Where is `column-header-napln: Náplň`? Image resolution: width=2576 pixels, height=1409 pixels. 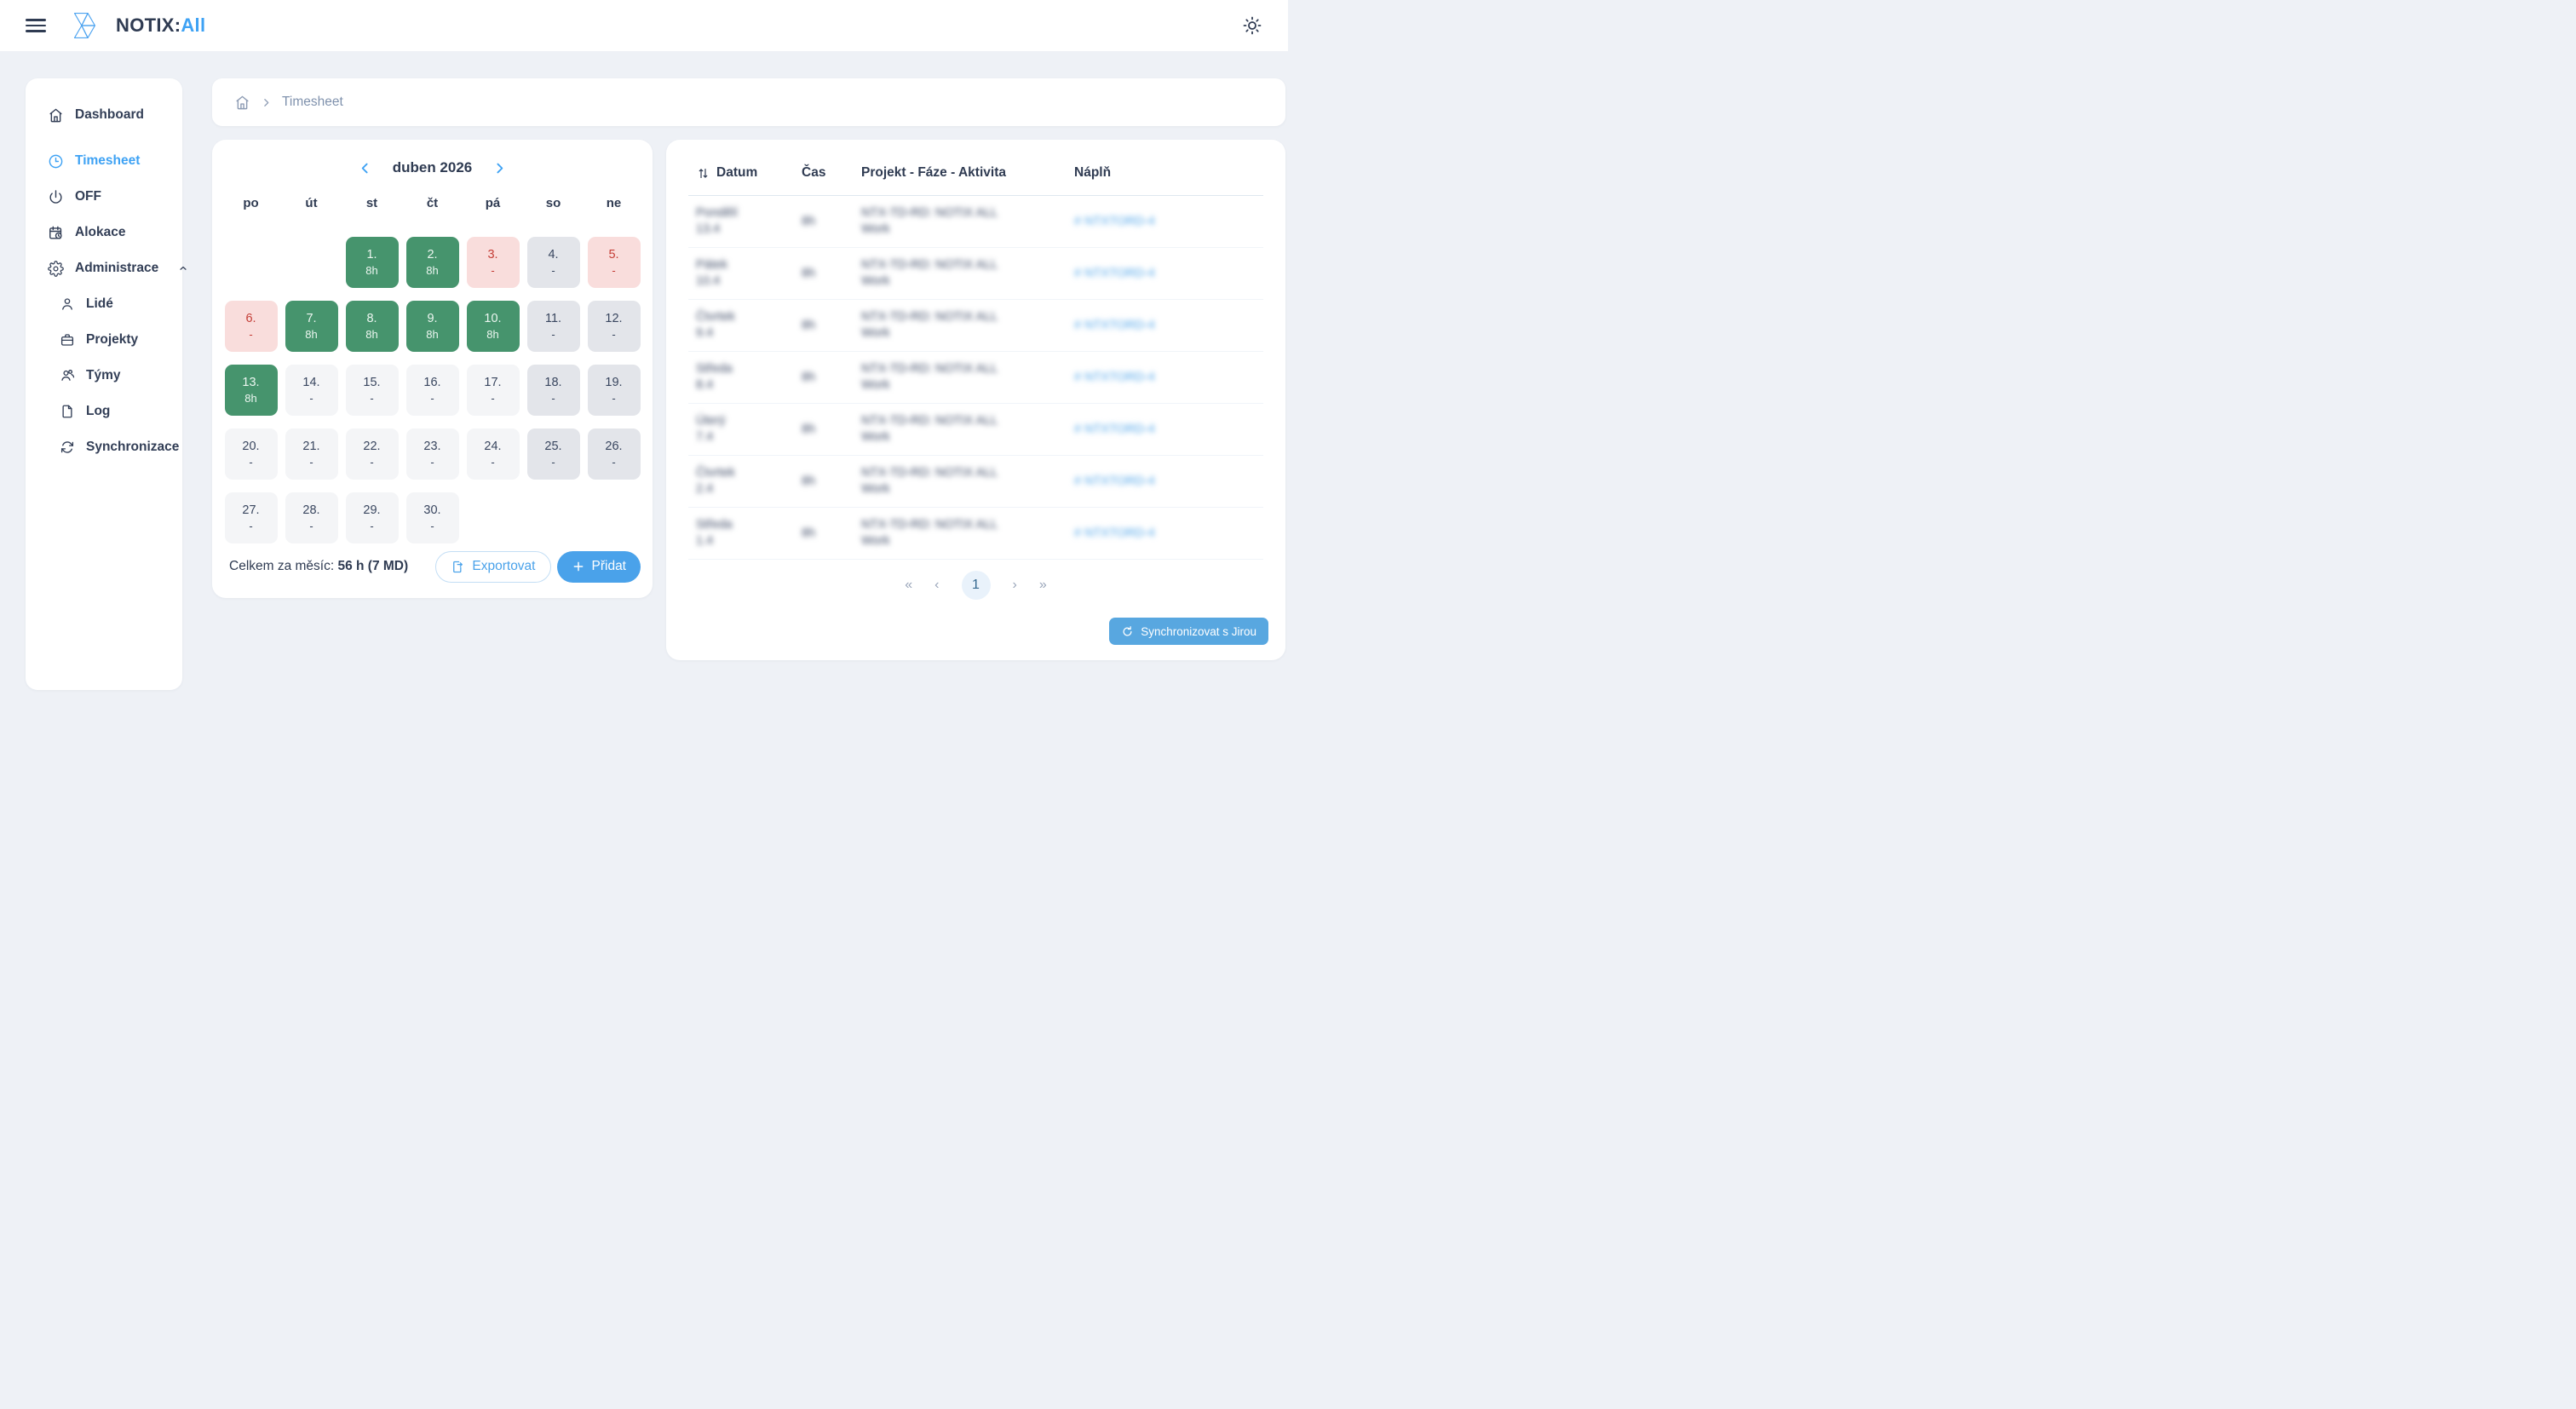 column-header-napln: Náplň is located at coordinates (1093, 172).